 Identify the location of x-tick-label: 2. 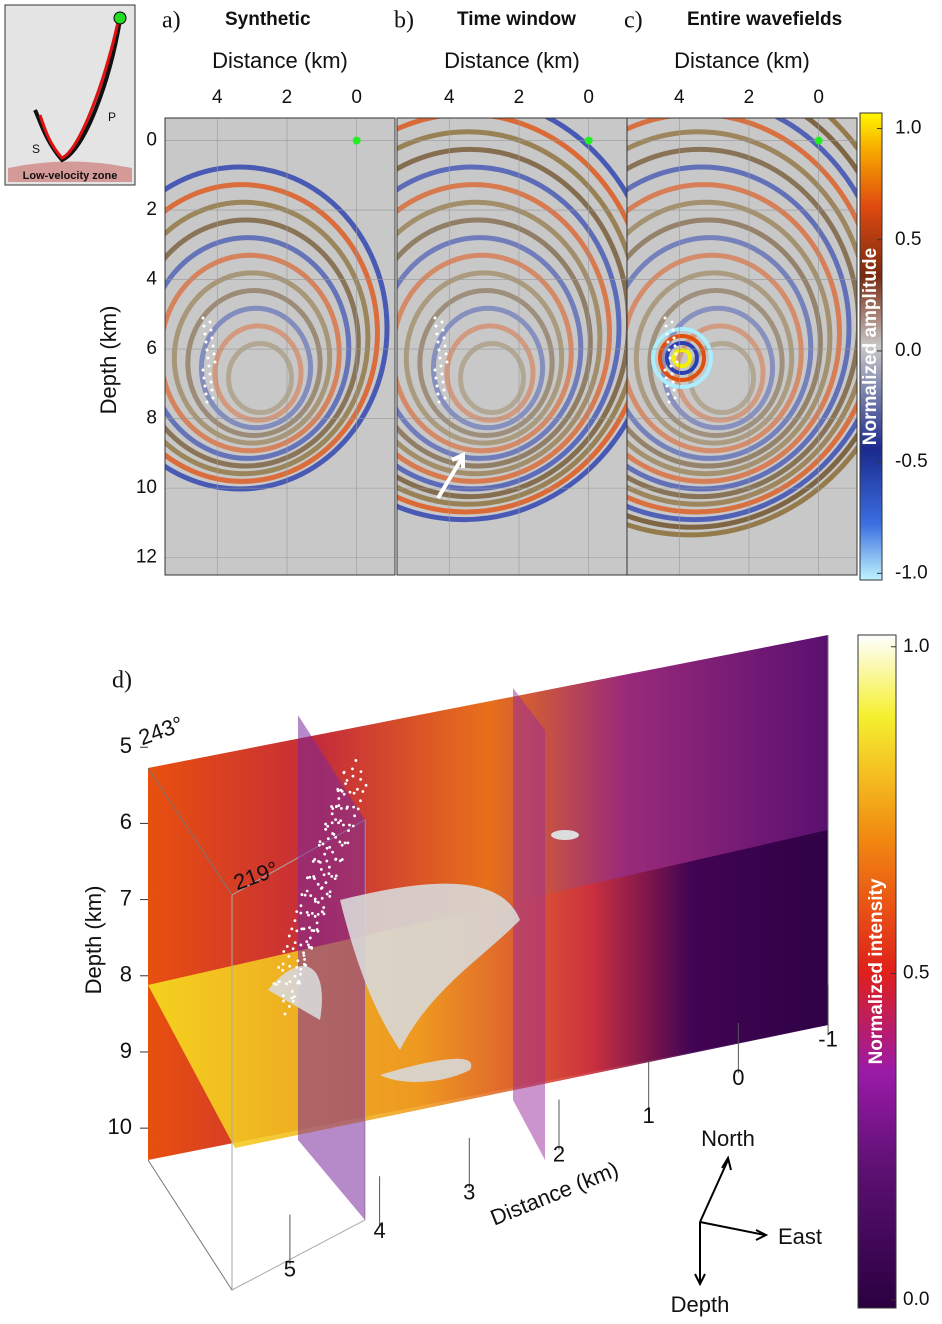
(519, 97).